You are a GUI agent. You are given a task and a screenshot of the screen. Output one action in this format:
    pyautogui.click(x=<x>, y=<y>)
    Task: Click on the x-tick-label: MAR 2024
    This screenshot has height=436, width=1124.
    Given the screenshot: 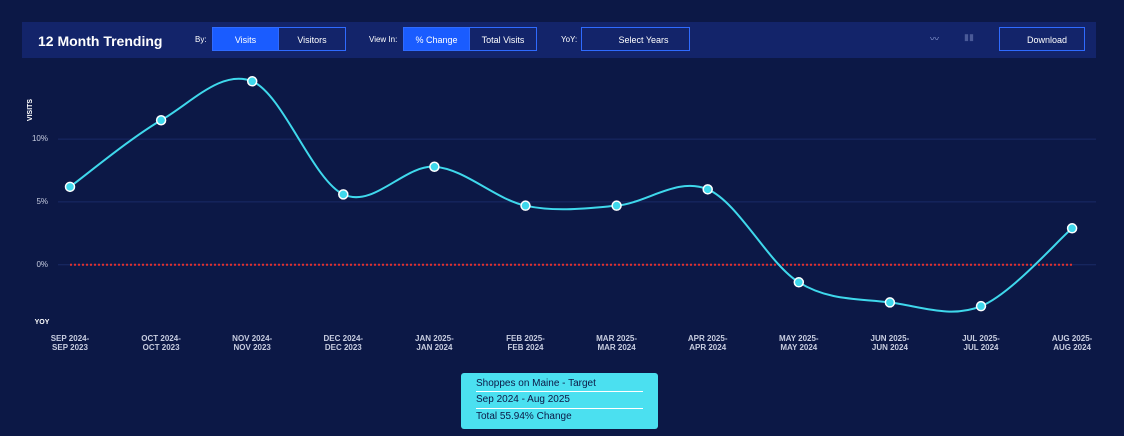 What is the action you would take?
    pyautogui.click(x=616, y=347)
    